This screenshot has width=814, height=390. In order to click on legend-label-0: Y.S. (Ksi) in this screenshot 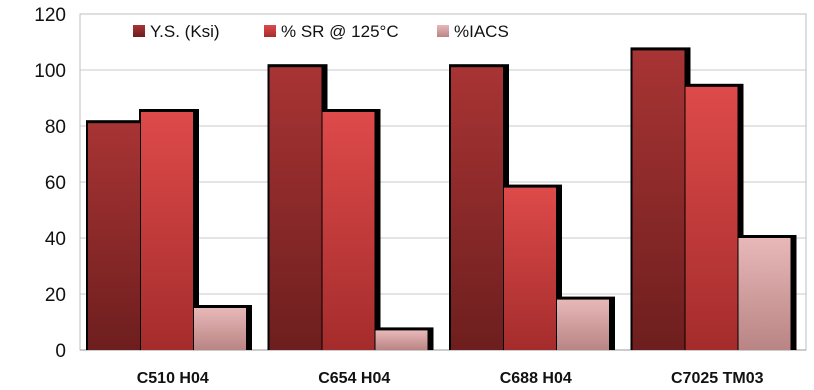, I will do `click(185, 31)`.